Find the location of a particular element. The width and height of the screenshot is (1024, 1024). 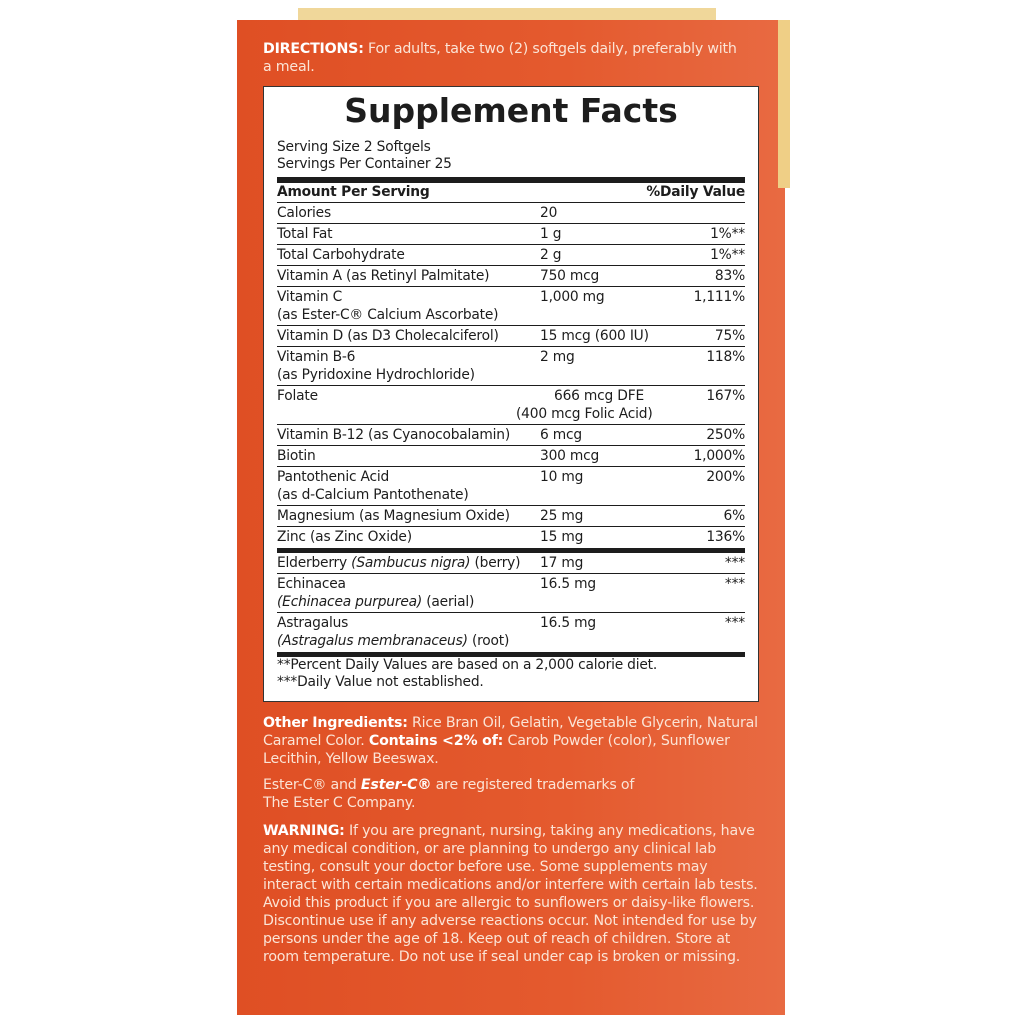

nutrient-amount-text: 25 mg is located at coordinates (562, 516).